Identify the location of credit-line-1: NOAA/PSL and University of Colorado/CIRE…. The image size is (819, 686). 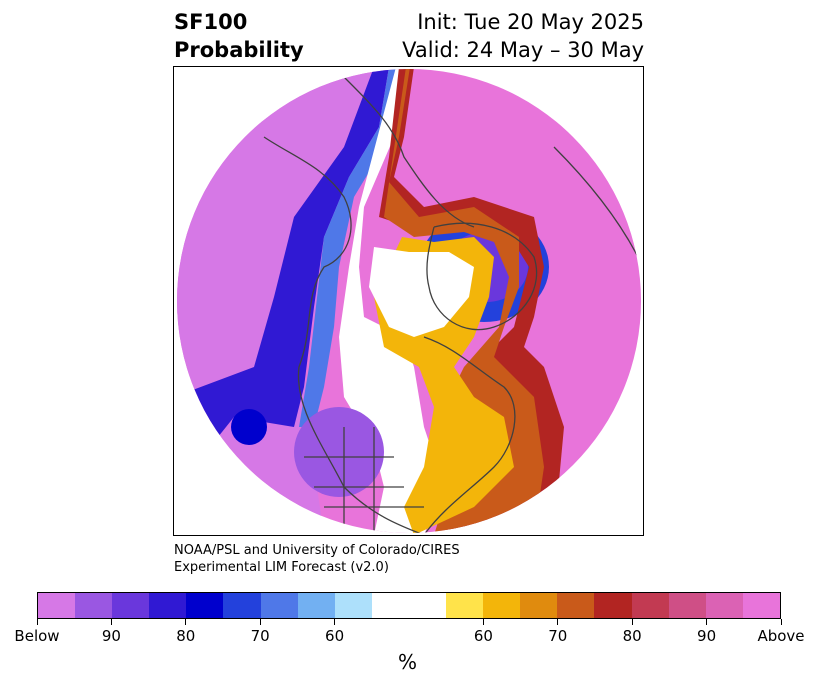
(317, 550).